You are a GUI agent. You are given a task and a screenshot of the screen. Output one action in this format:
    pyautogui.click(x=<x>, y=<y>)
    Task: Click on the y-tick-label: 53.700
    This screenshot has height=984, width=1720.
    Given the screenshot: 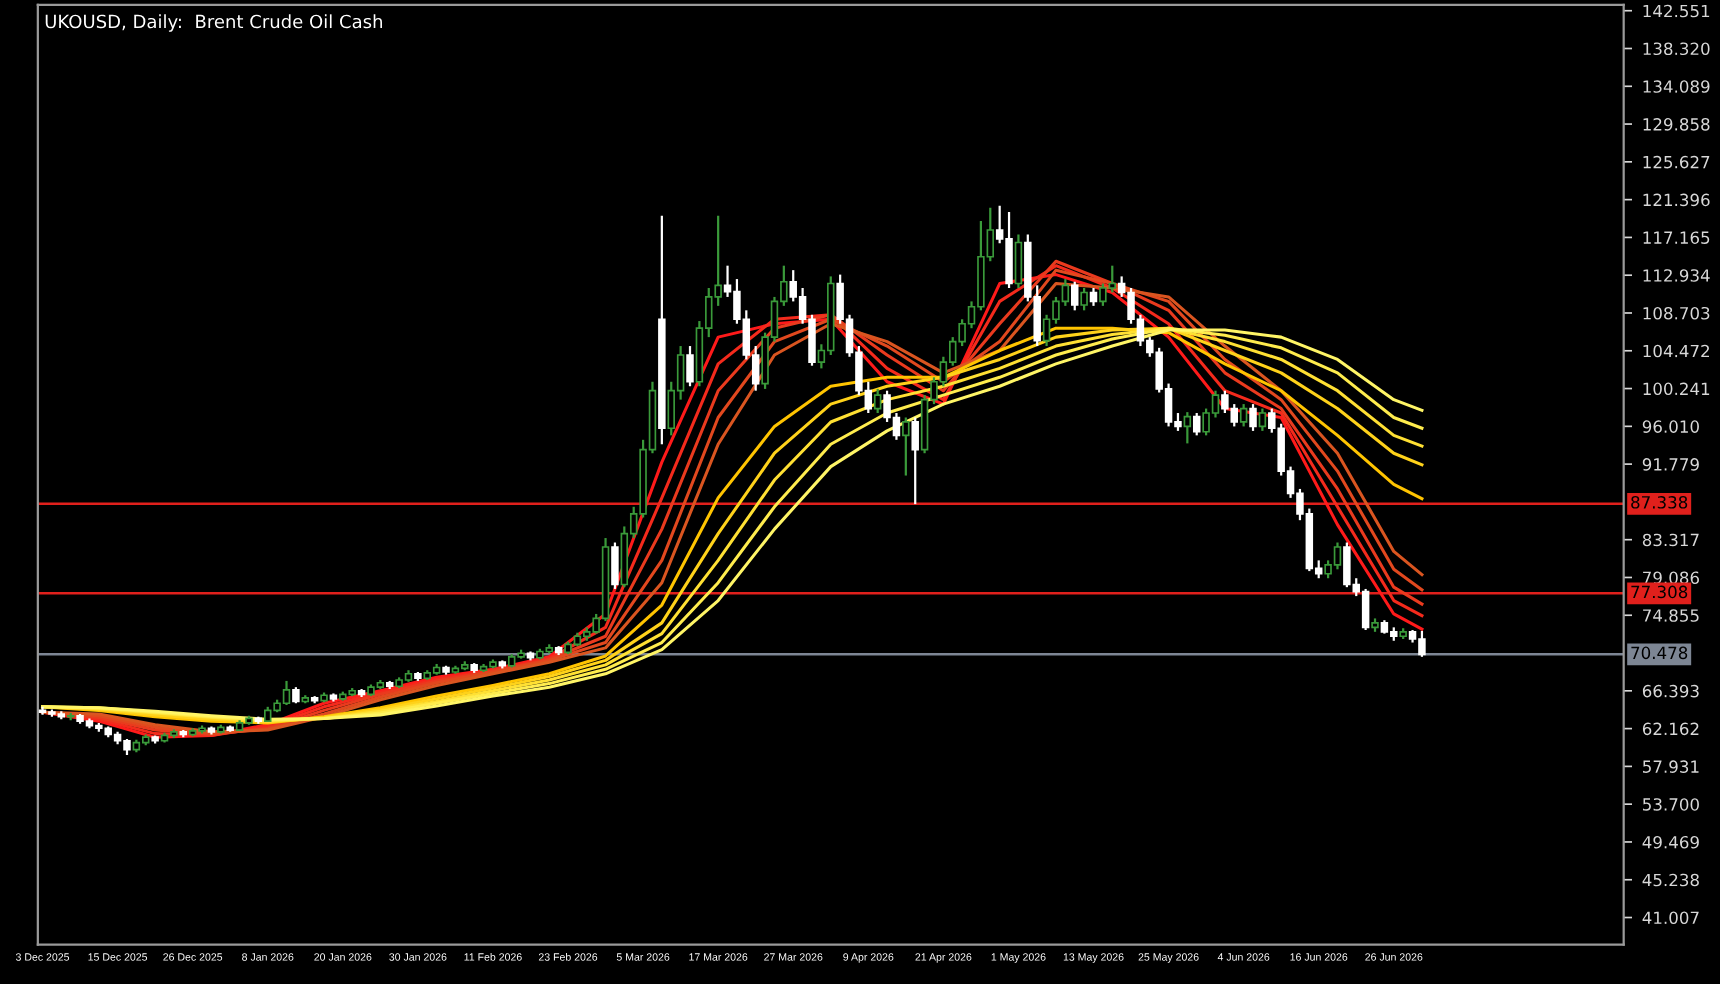 What is the action you would take?
    pyautogui.click(x=1671, y=804)
    